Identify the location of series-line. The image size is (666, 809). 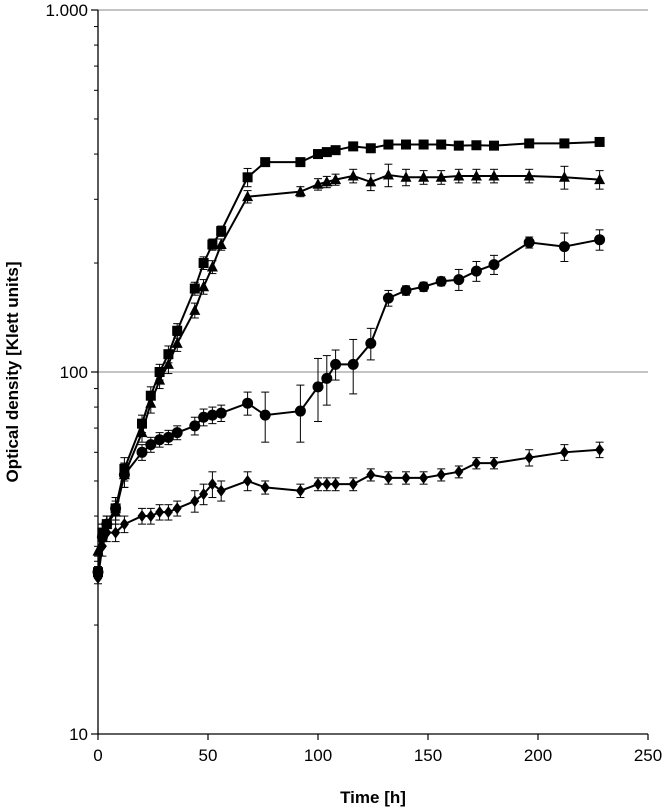
(348, 513).